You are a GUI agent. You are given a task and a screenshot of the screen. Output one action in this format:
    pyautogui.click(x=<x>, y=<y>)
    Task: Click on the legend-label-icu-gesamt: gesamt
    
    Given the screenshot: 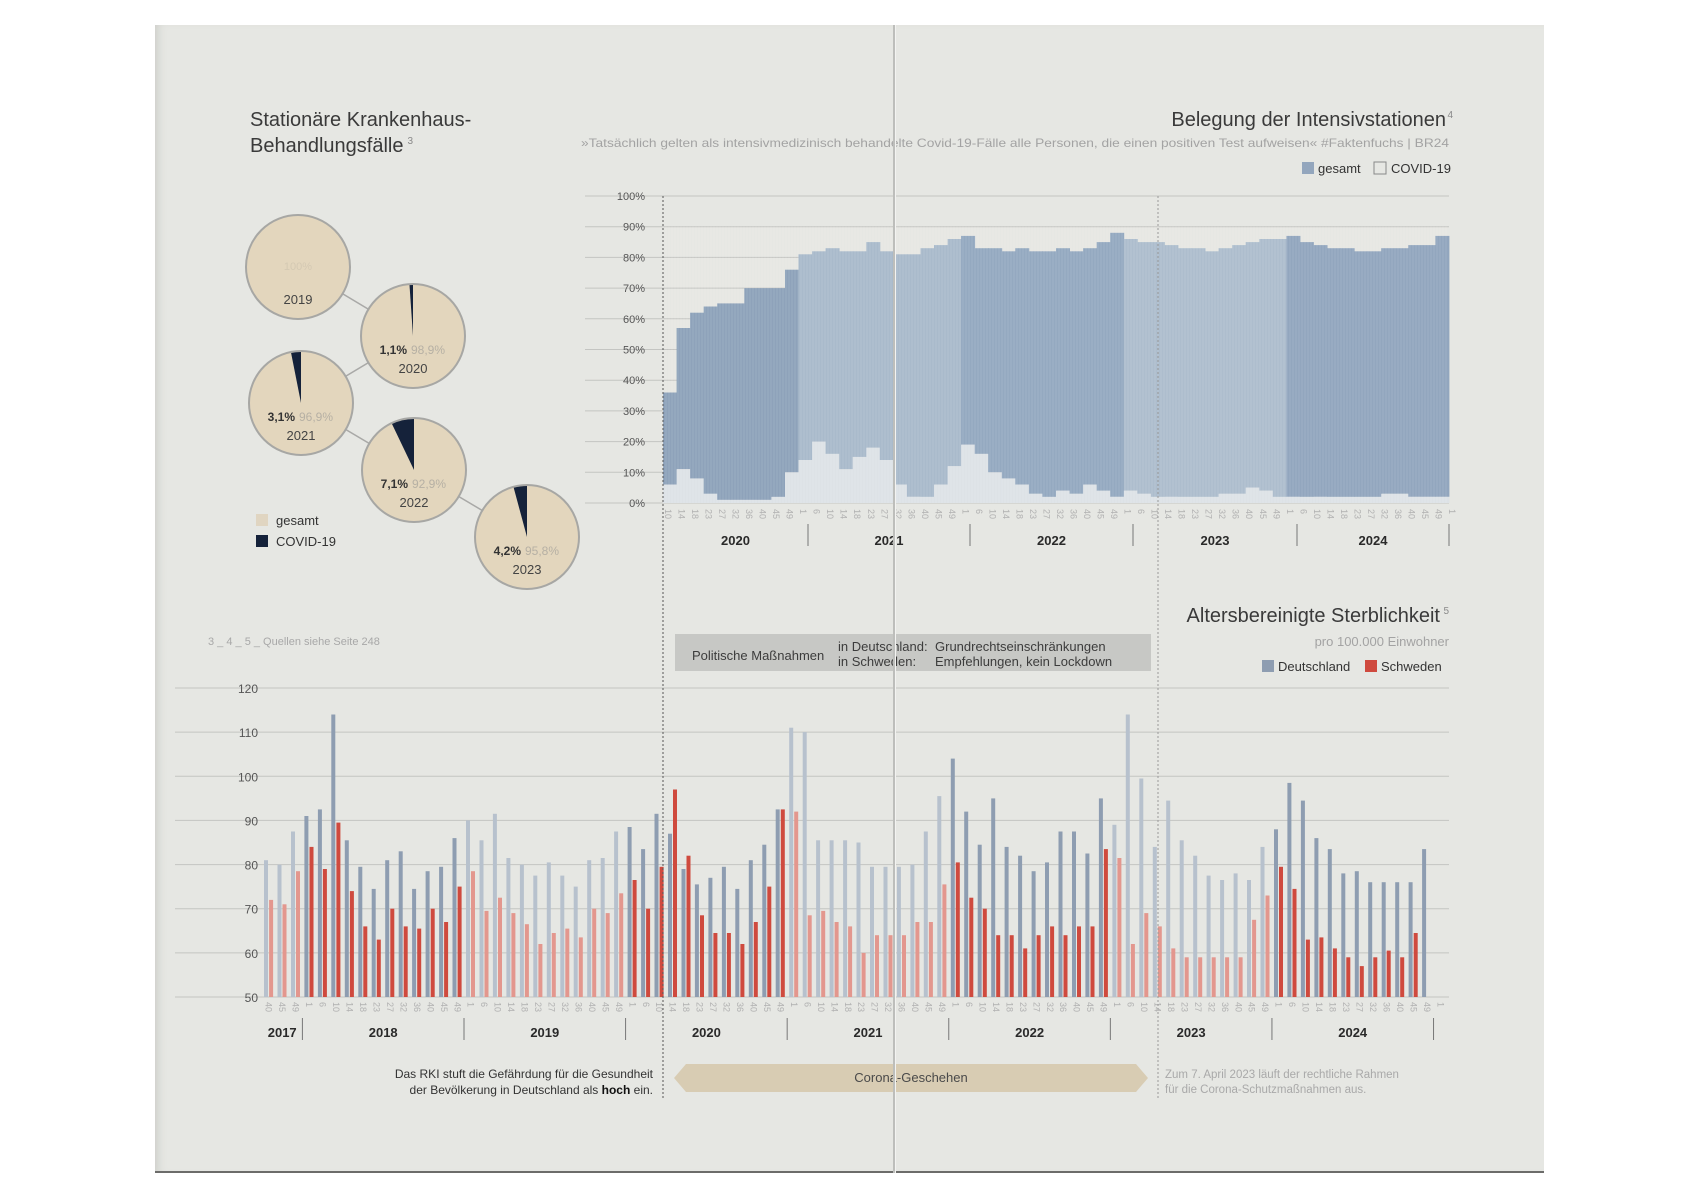 What is the action you would take?
    pyautogui.click(x=1339, y=168)
    